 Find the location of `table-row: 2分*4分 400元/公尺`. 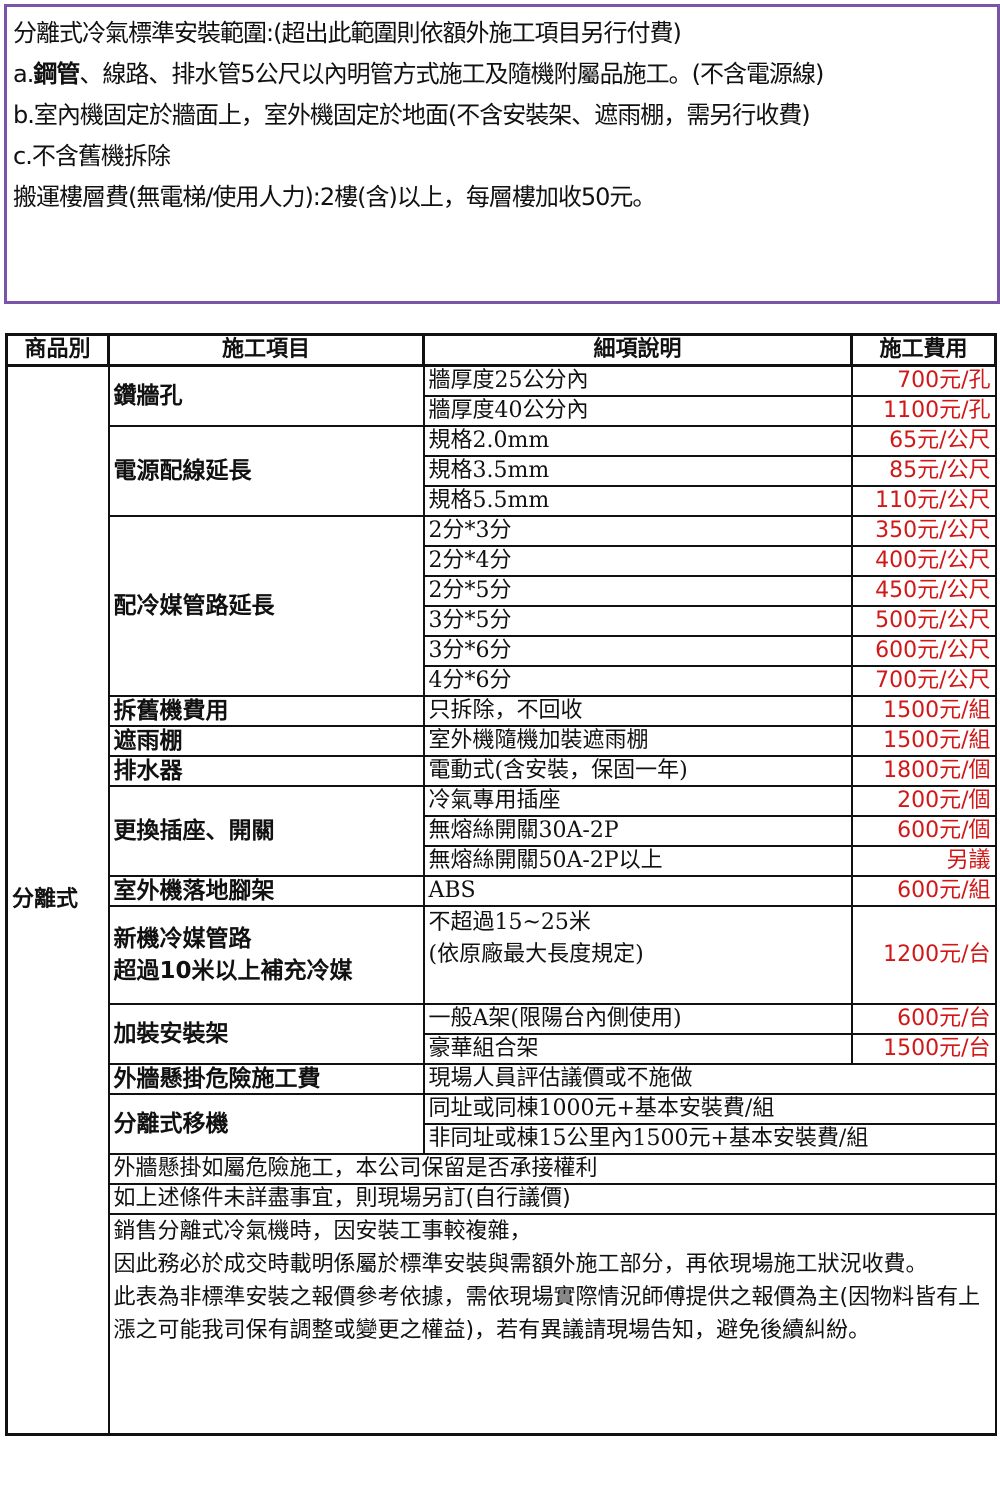

table-row: 2分*4分 400元/公尺 is located at coordinates (502, 561).